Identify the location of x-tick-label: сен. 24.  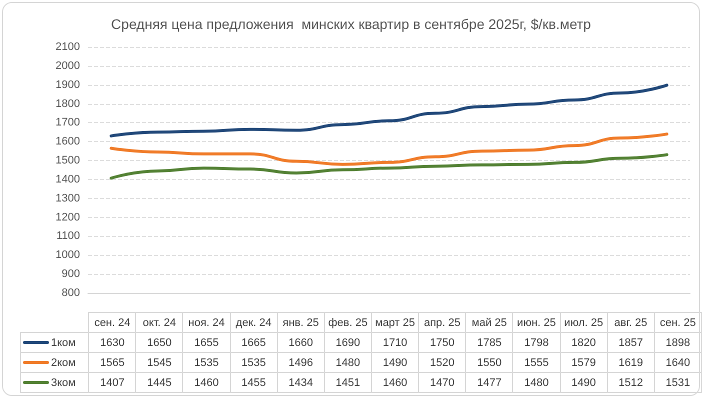
(112, 322).